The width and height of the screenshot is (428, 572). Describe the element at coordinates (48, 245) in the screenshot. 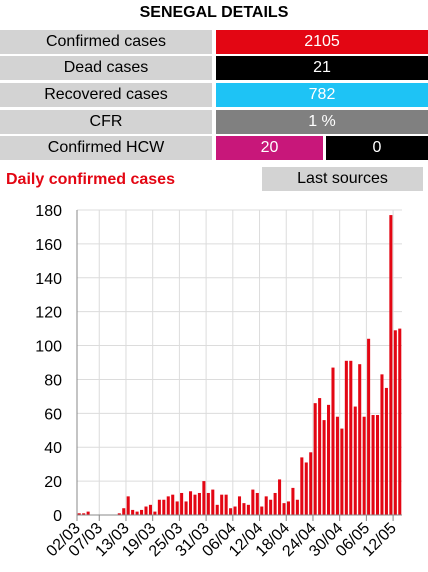

I see `y-tick-label: 160` at that location.